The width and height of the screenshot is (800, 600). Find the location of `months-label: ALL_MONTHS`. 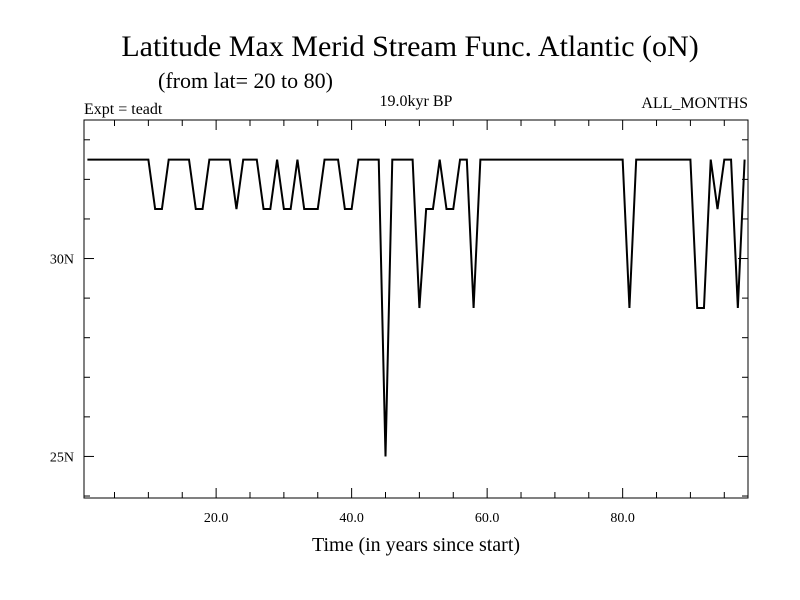

months-label: ALL_MONTHS is located at coordinates (694, 103).